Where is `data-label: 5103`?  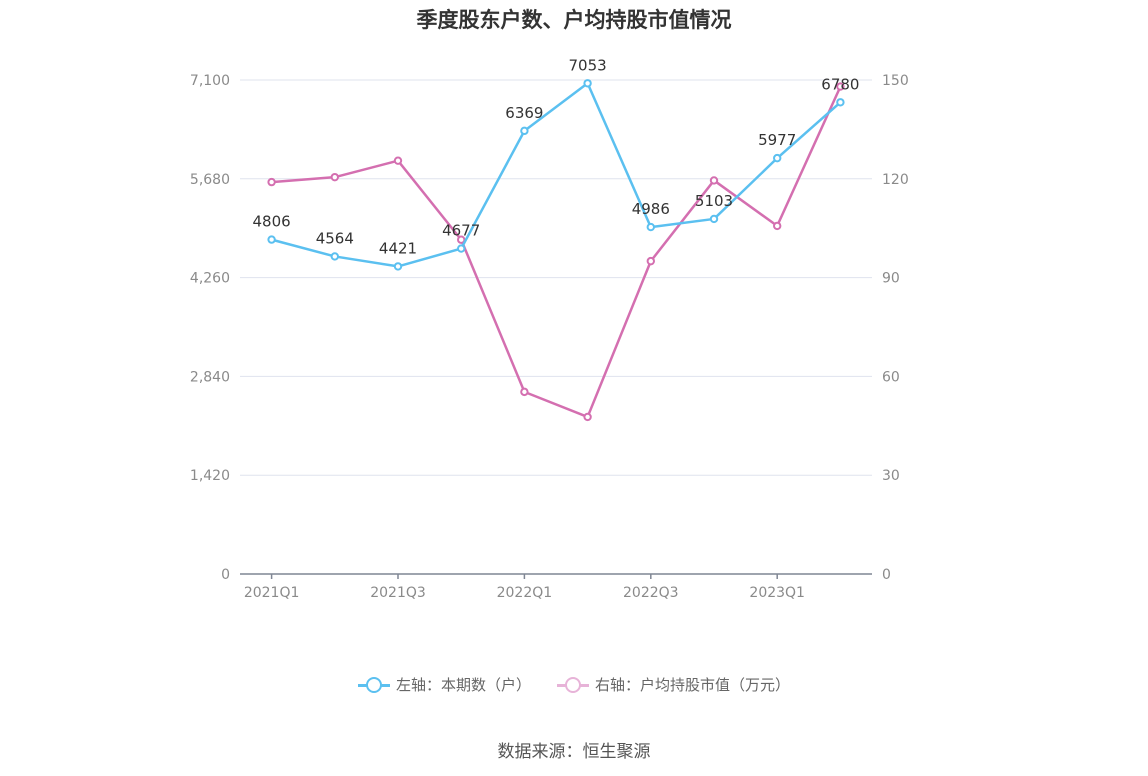
data-label: 5103 is located at coordinates (714, 201).